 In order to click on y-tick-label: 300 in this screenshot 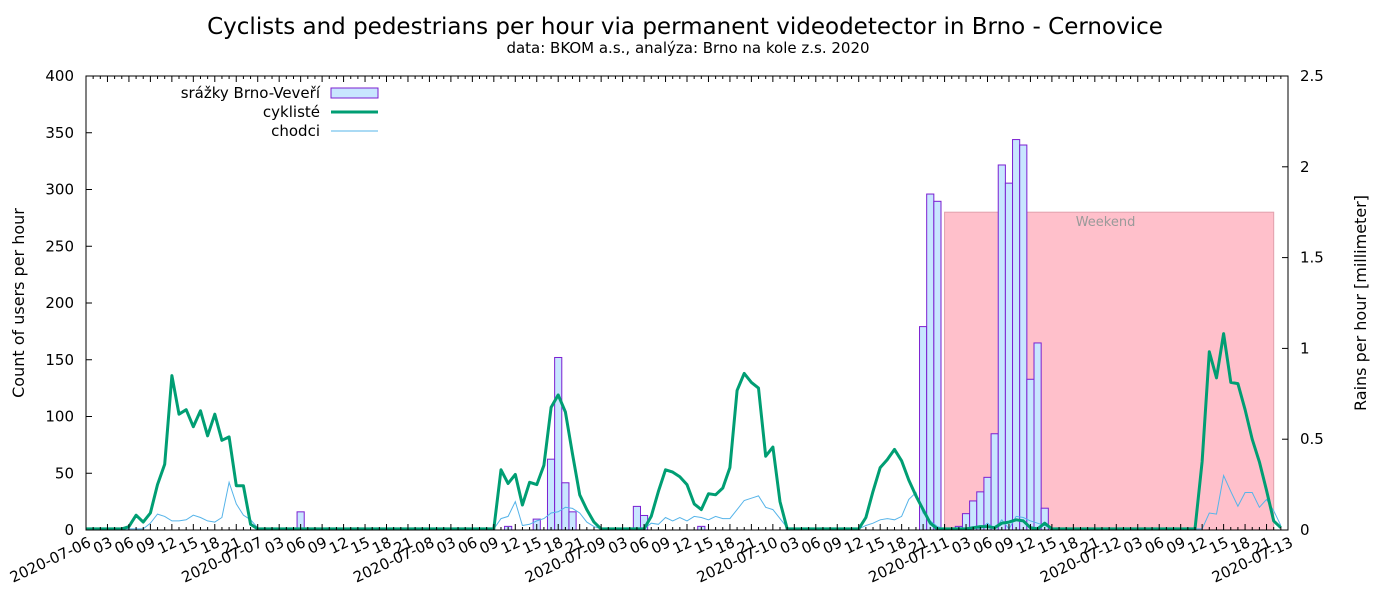, I will do `click(59, 190)`.